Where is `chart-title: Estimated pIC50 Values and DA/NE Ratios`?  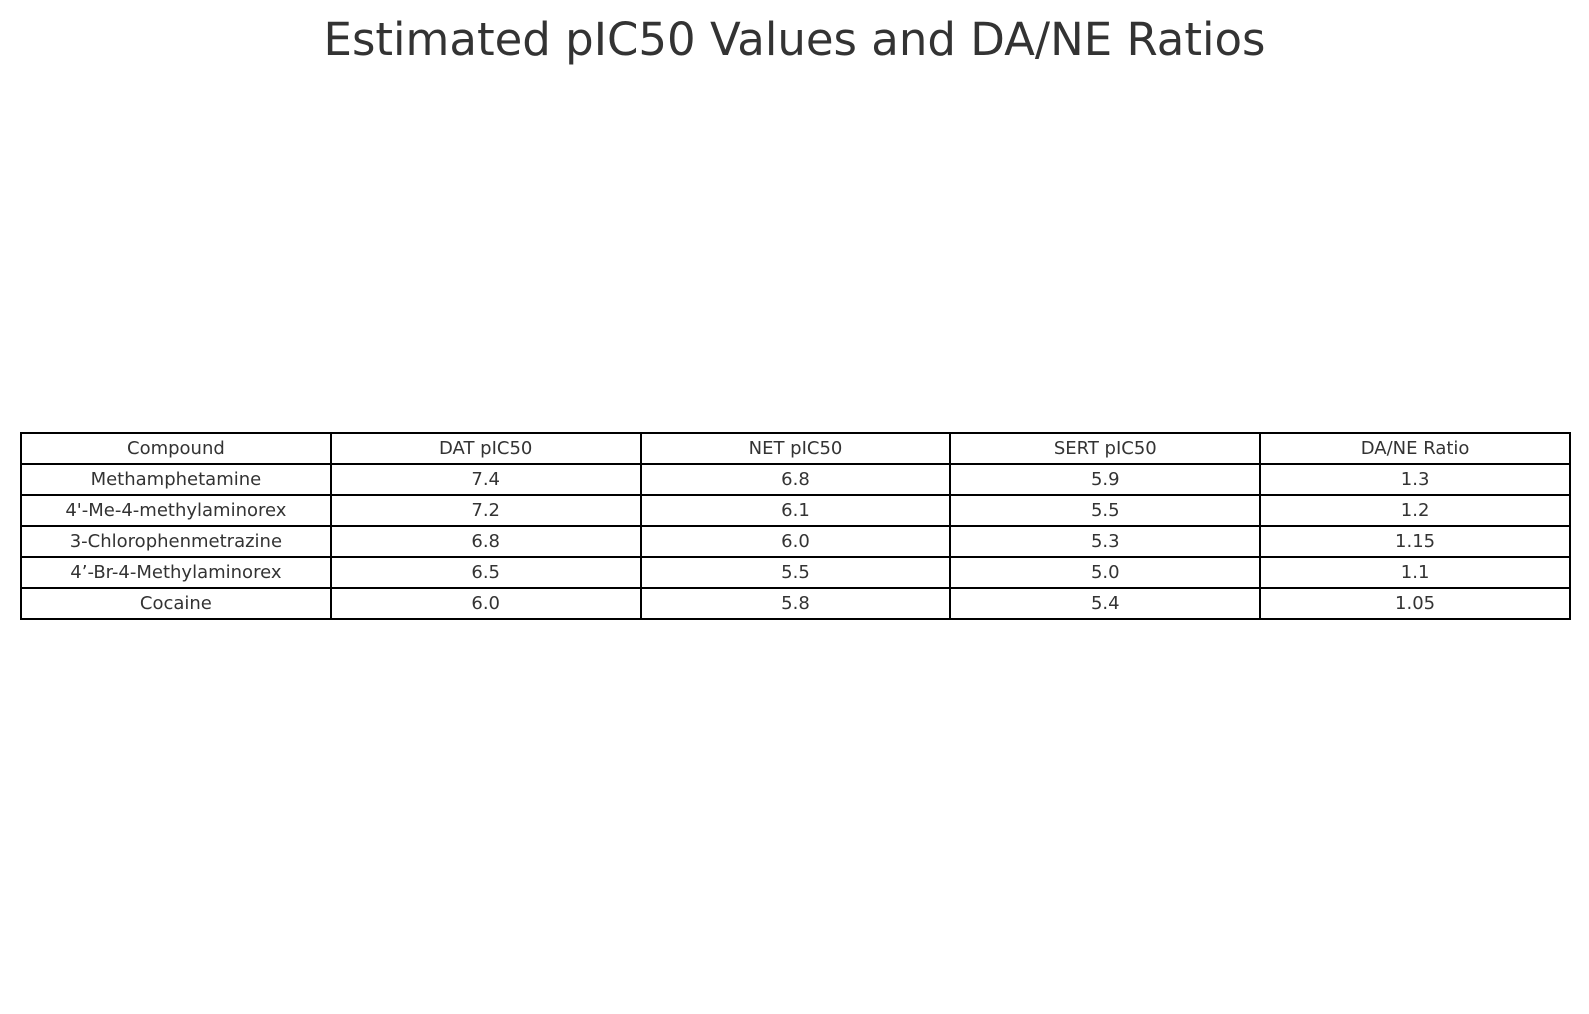 chart-title: Estimated pIC50 Values and DA/NE Ratios is located at coordinates (794, 39).